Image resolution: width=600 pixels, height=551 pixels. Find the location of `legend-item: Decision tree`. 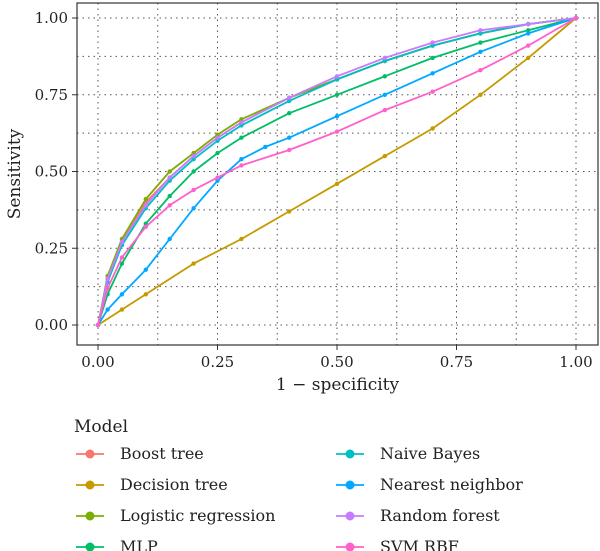

legend-item: Decision tree is located at coordinates (152, 484).